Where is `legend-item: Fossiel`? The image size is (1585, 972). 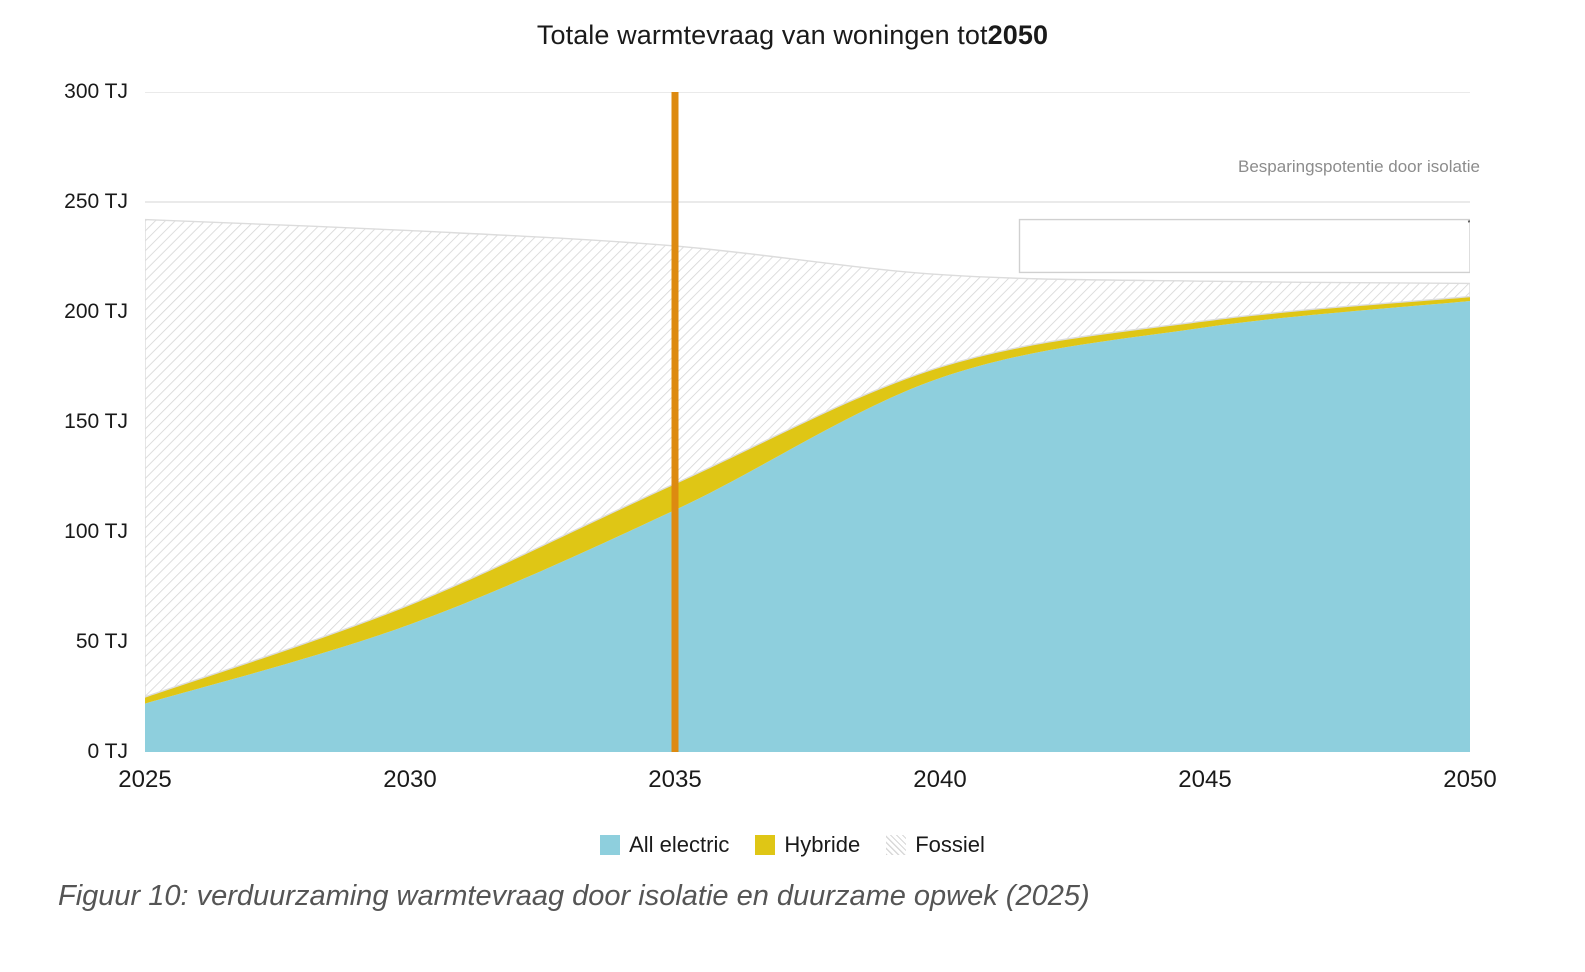
legend-item: Fossiel is located at coordinates (935, 845).